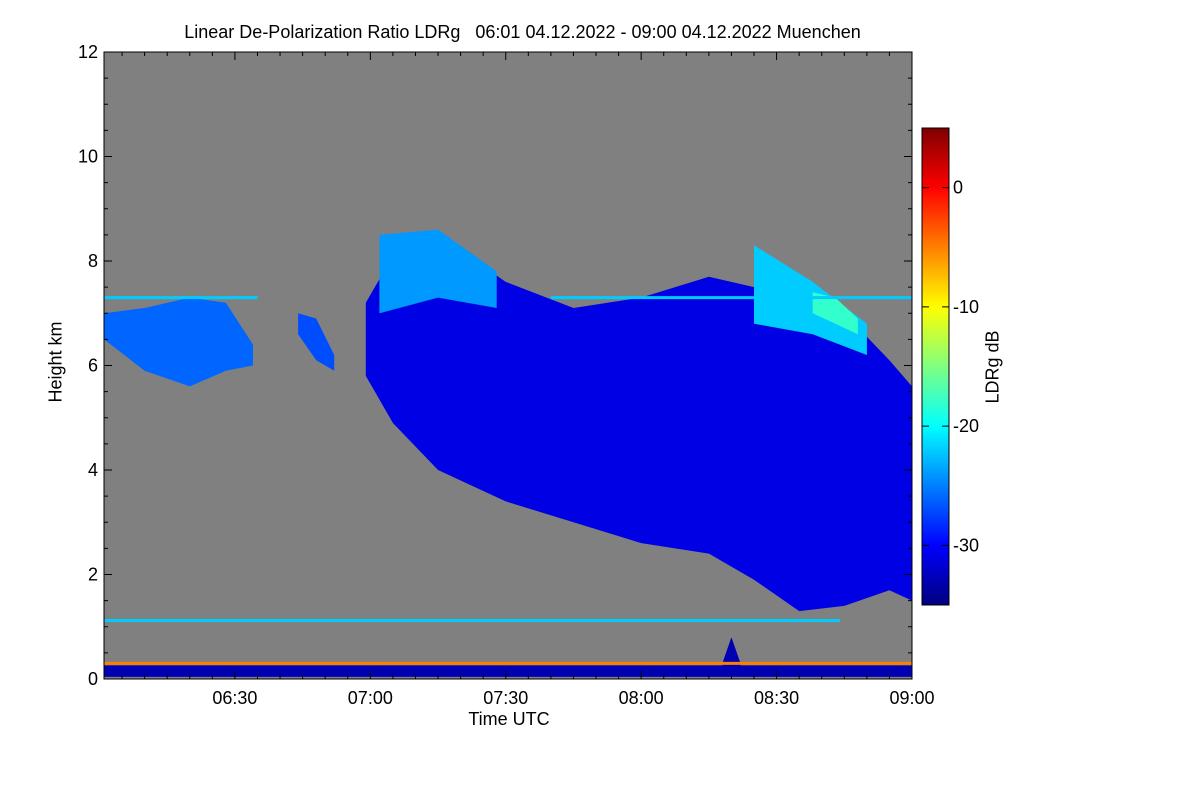 This screenshot has width=1200, height=800. I want to click on colorbar-tick-label: 0, so click(958, 188).